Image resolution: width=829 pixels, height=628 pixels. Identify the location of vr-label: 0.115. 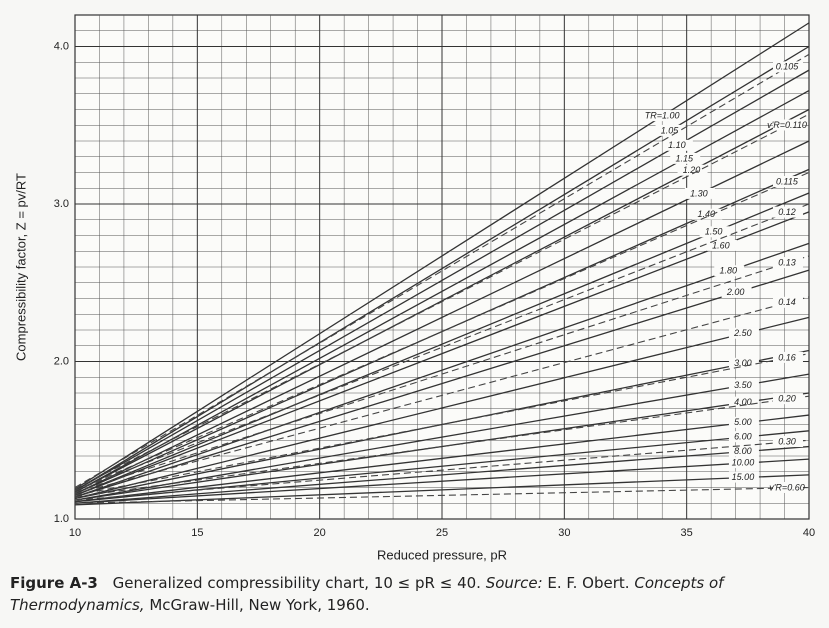
(787, 181).